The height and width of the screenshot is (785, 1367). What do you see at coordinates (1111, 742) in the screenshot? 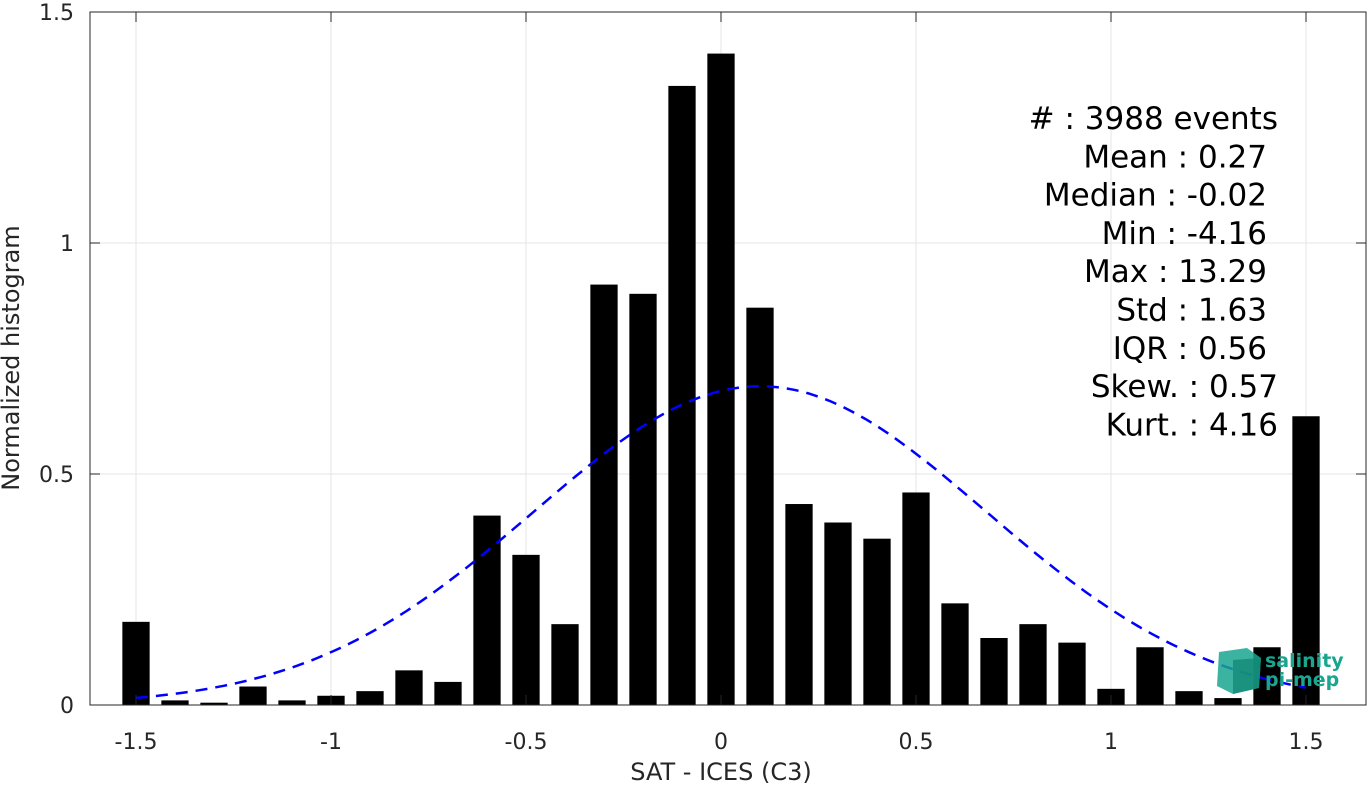
I see `x-tick-label: 1` at bounding box center [1111, 742].